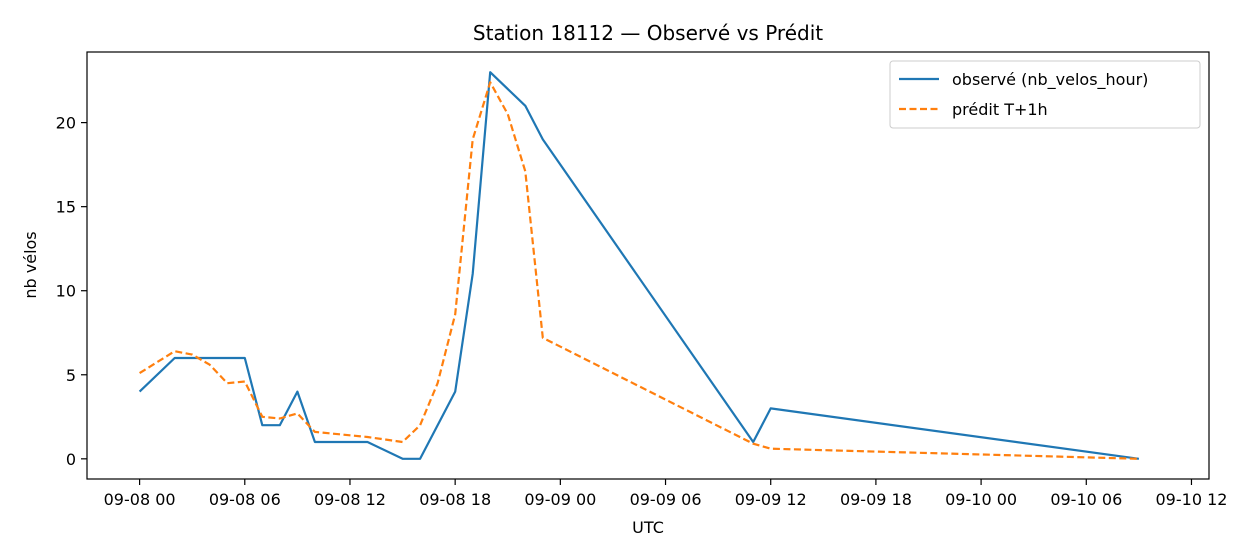  What do you see at coordinates (71, 375) in the screenshot?
I see `y-tick-label: 5` at bounding box center [71, 375].